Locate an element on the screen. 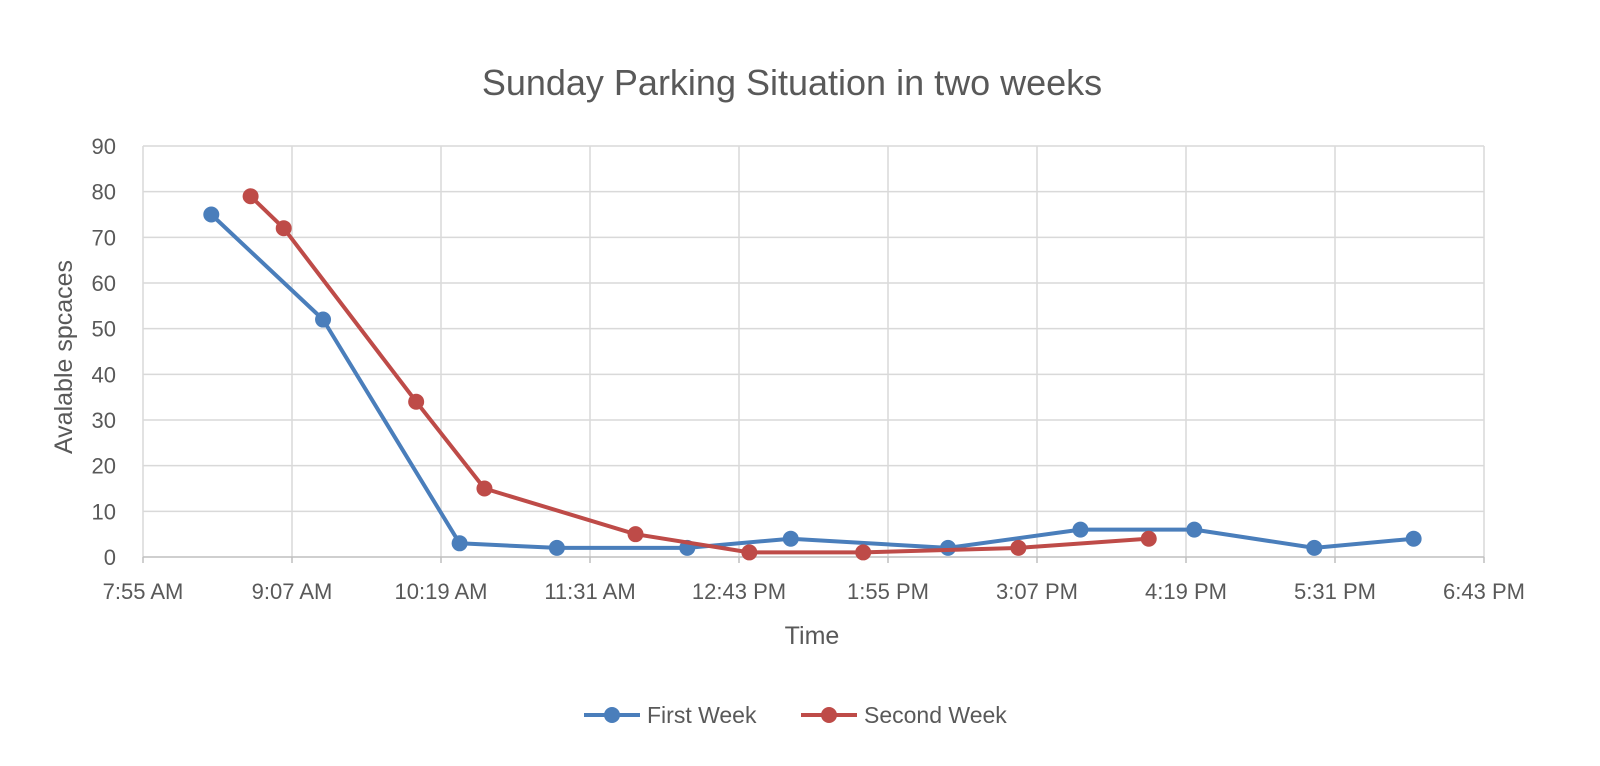 The height and width of the screenshot is (766, 1600). x-tick-label: 10:19 AM is located at coordinates (441, 591).